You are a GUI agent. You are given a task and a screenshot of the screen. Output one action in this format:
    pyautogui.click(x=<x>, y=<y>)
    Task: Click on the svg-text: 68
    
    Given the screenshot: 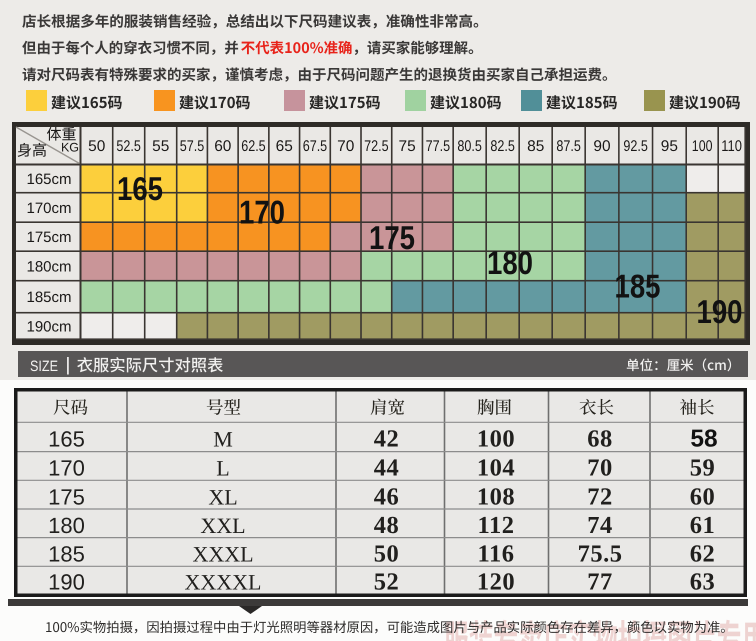 What is the action you would take?
    pyautogui.click(x=600, y=439)
    